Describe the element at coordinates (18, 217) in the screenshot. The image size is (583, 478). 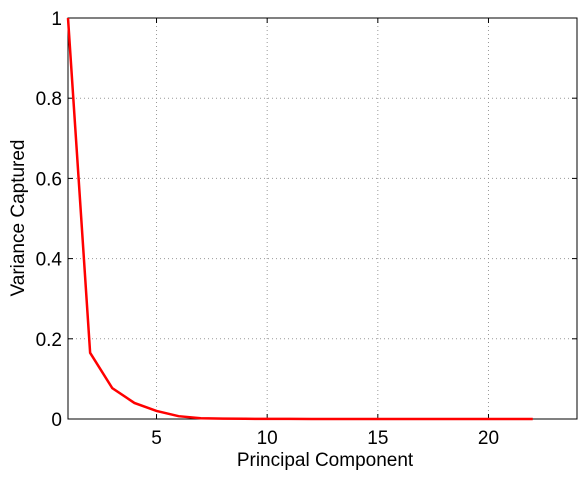
I see `y-axis-label: Variance Captured` at that location.